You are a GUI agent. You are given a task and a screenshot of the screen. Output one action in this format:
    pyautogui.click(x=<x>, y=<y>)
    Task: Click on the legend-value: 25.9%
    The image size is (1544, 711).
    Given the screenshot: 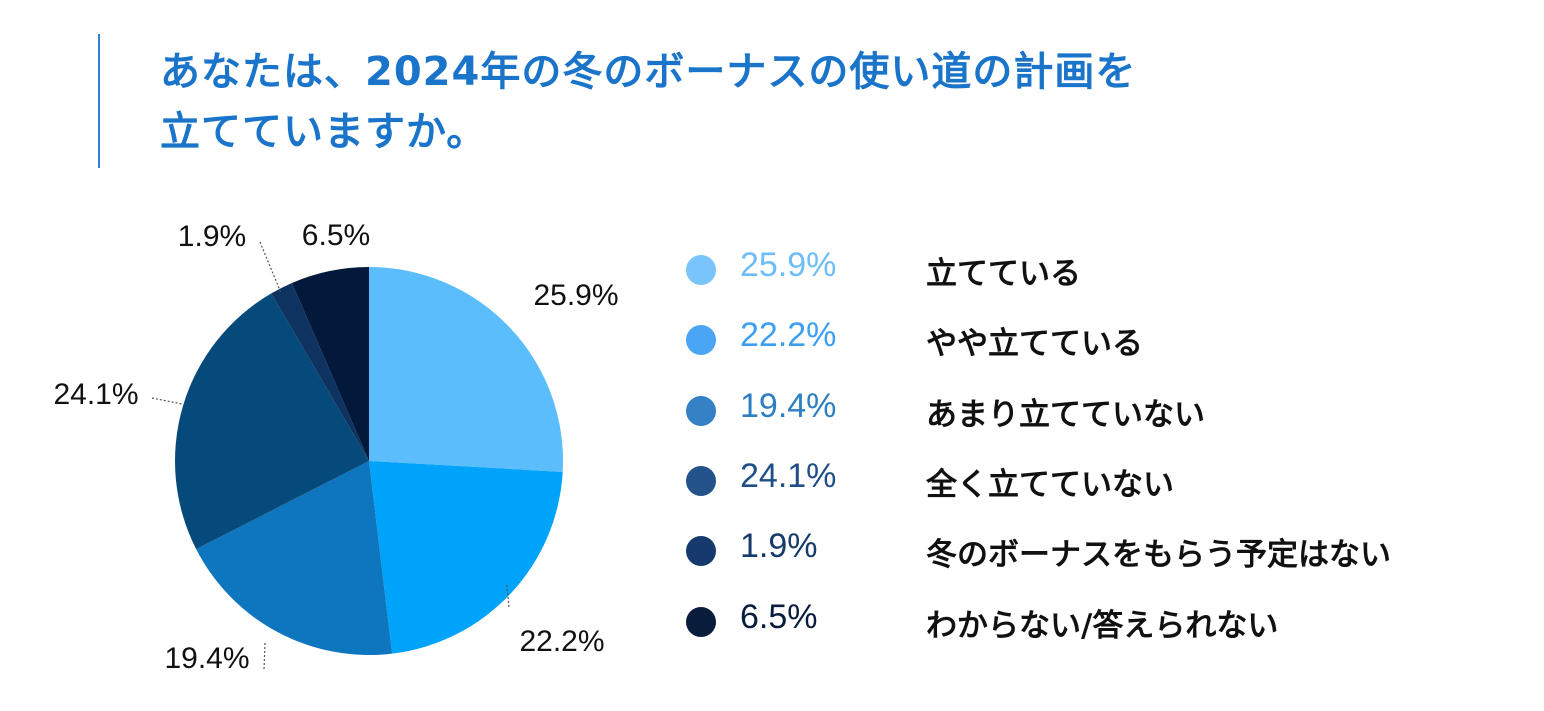 What is the action you would take?
    pyautogui.click(x=788, y=265)
    